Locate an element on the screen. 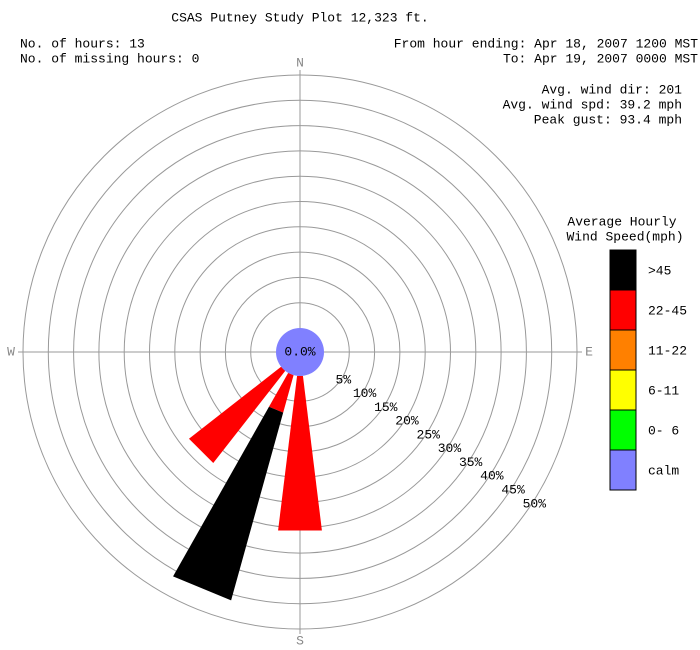 This screenshot has height=650, width=700. legend-label: 6-11 is located at coordinates (663, 390).